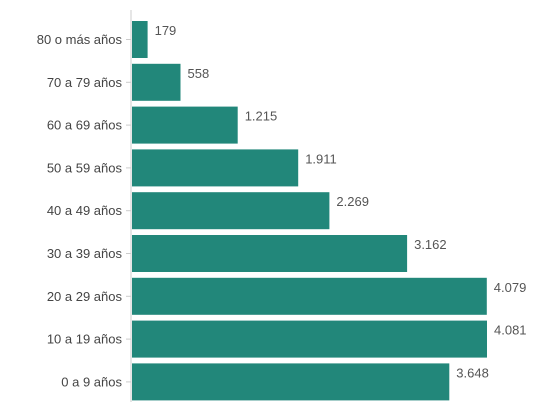  What do you see at coordinates (85, 339) in the screenshot?
I see `category-tick-label: 10 a 19 años` at bounding box center [85, 339].